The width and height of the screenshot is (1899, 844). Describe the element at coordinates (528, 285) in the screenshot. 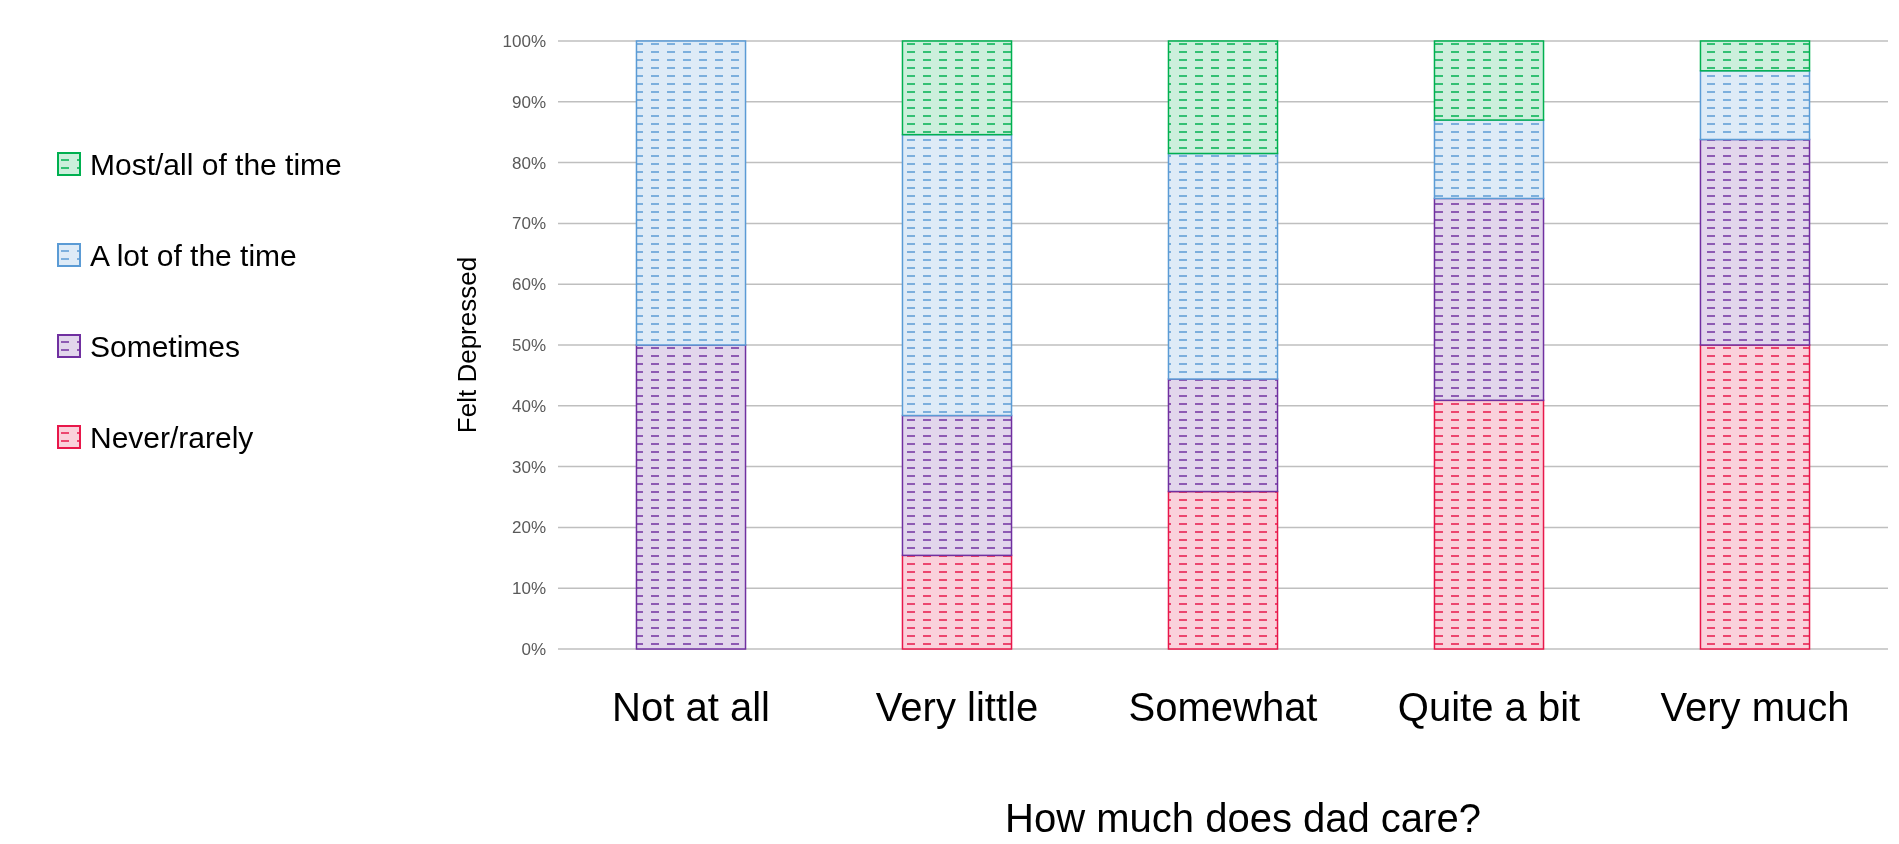

I see `y-tick-label: 60%` at that location.